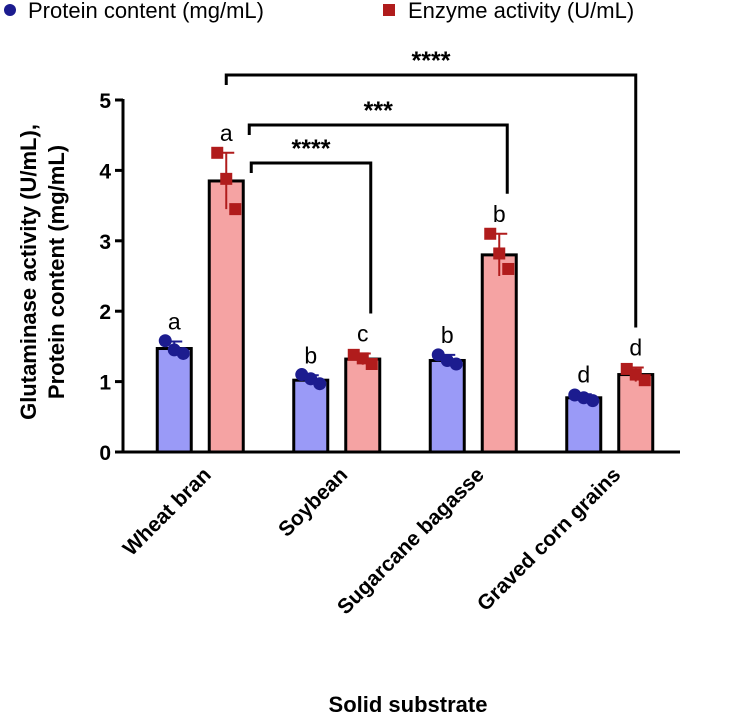 The height and width of the screenshot is (724, 744). I want to click on x-tick-label: Sugarcane bagasse, so click(411, 541).